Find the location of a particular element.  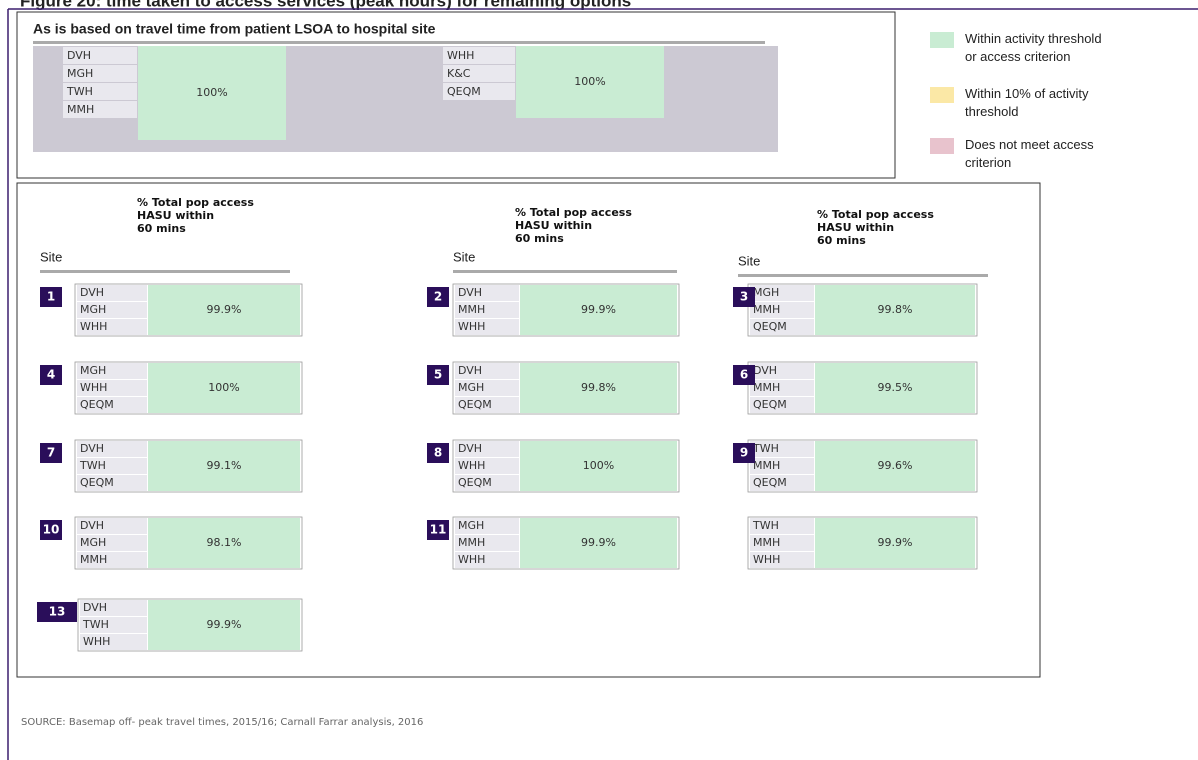

value: 99.5% is located at coordinates (895, 387).